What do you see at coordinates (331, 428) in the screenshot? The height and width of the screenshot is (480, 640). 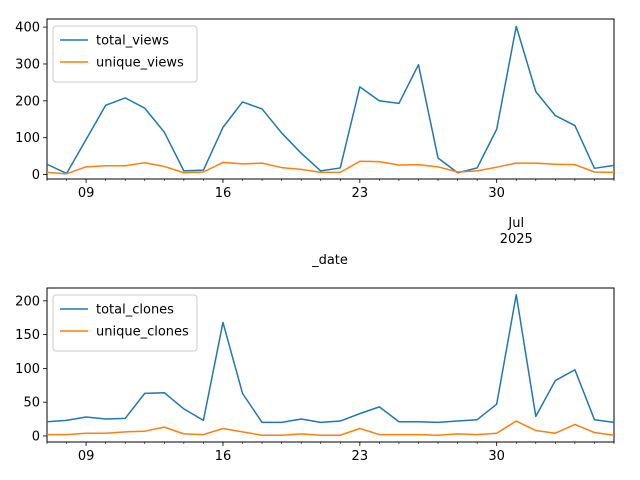 I see `series-line-unique-clones` at bounding box center [331, 428].